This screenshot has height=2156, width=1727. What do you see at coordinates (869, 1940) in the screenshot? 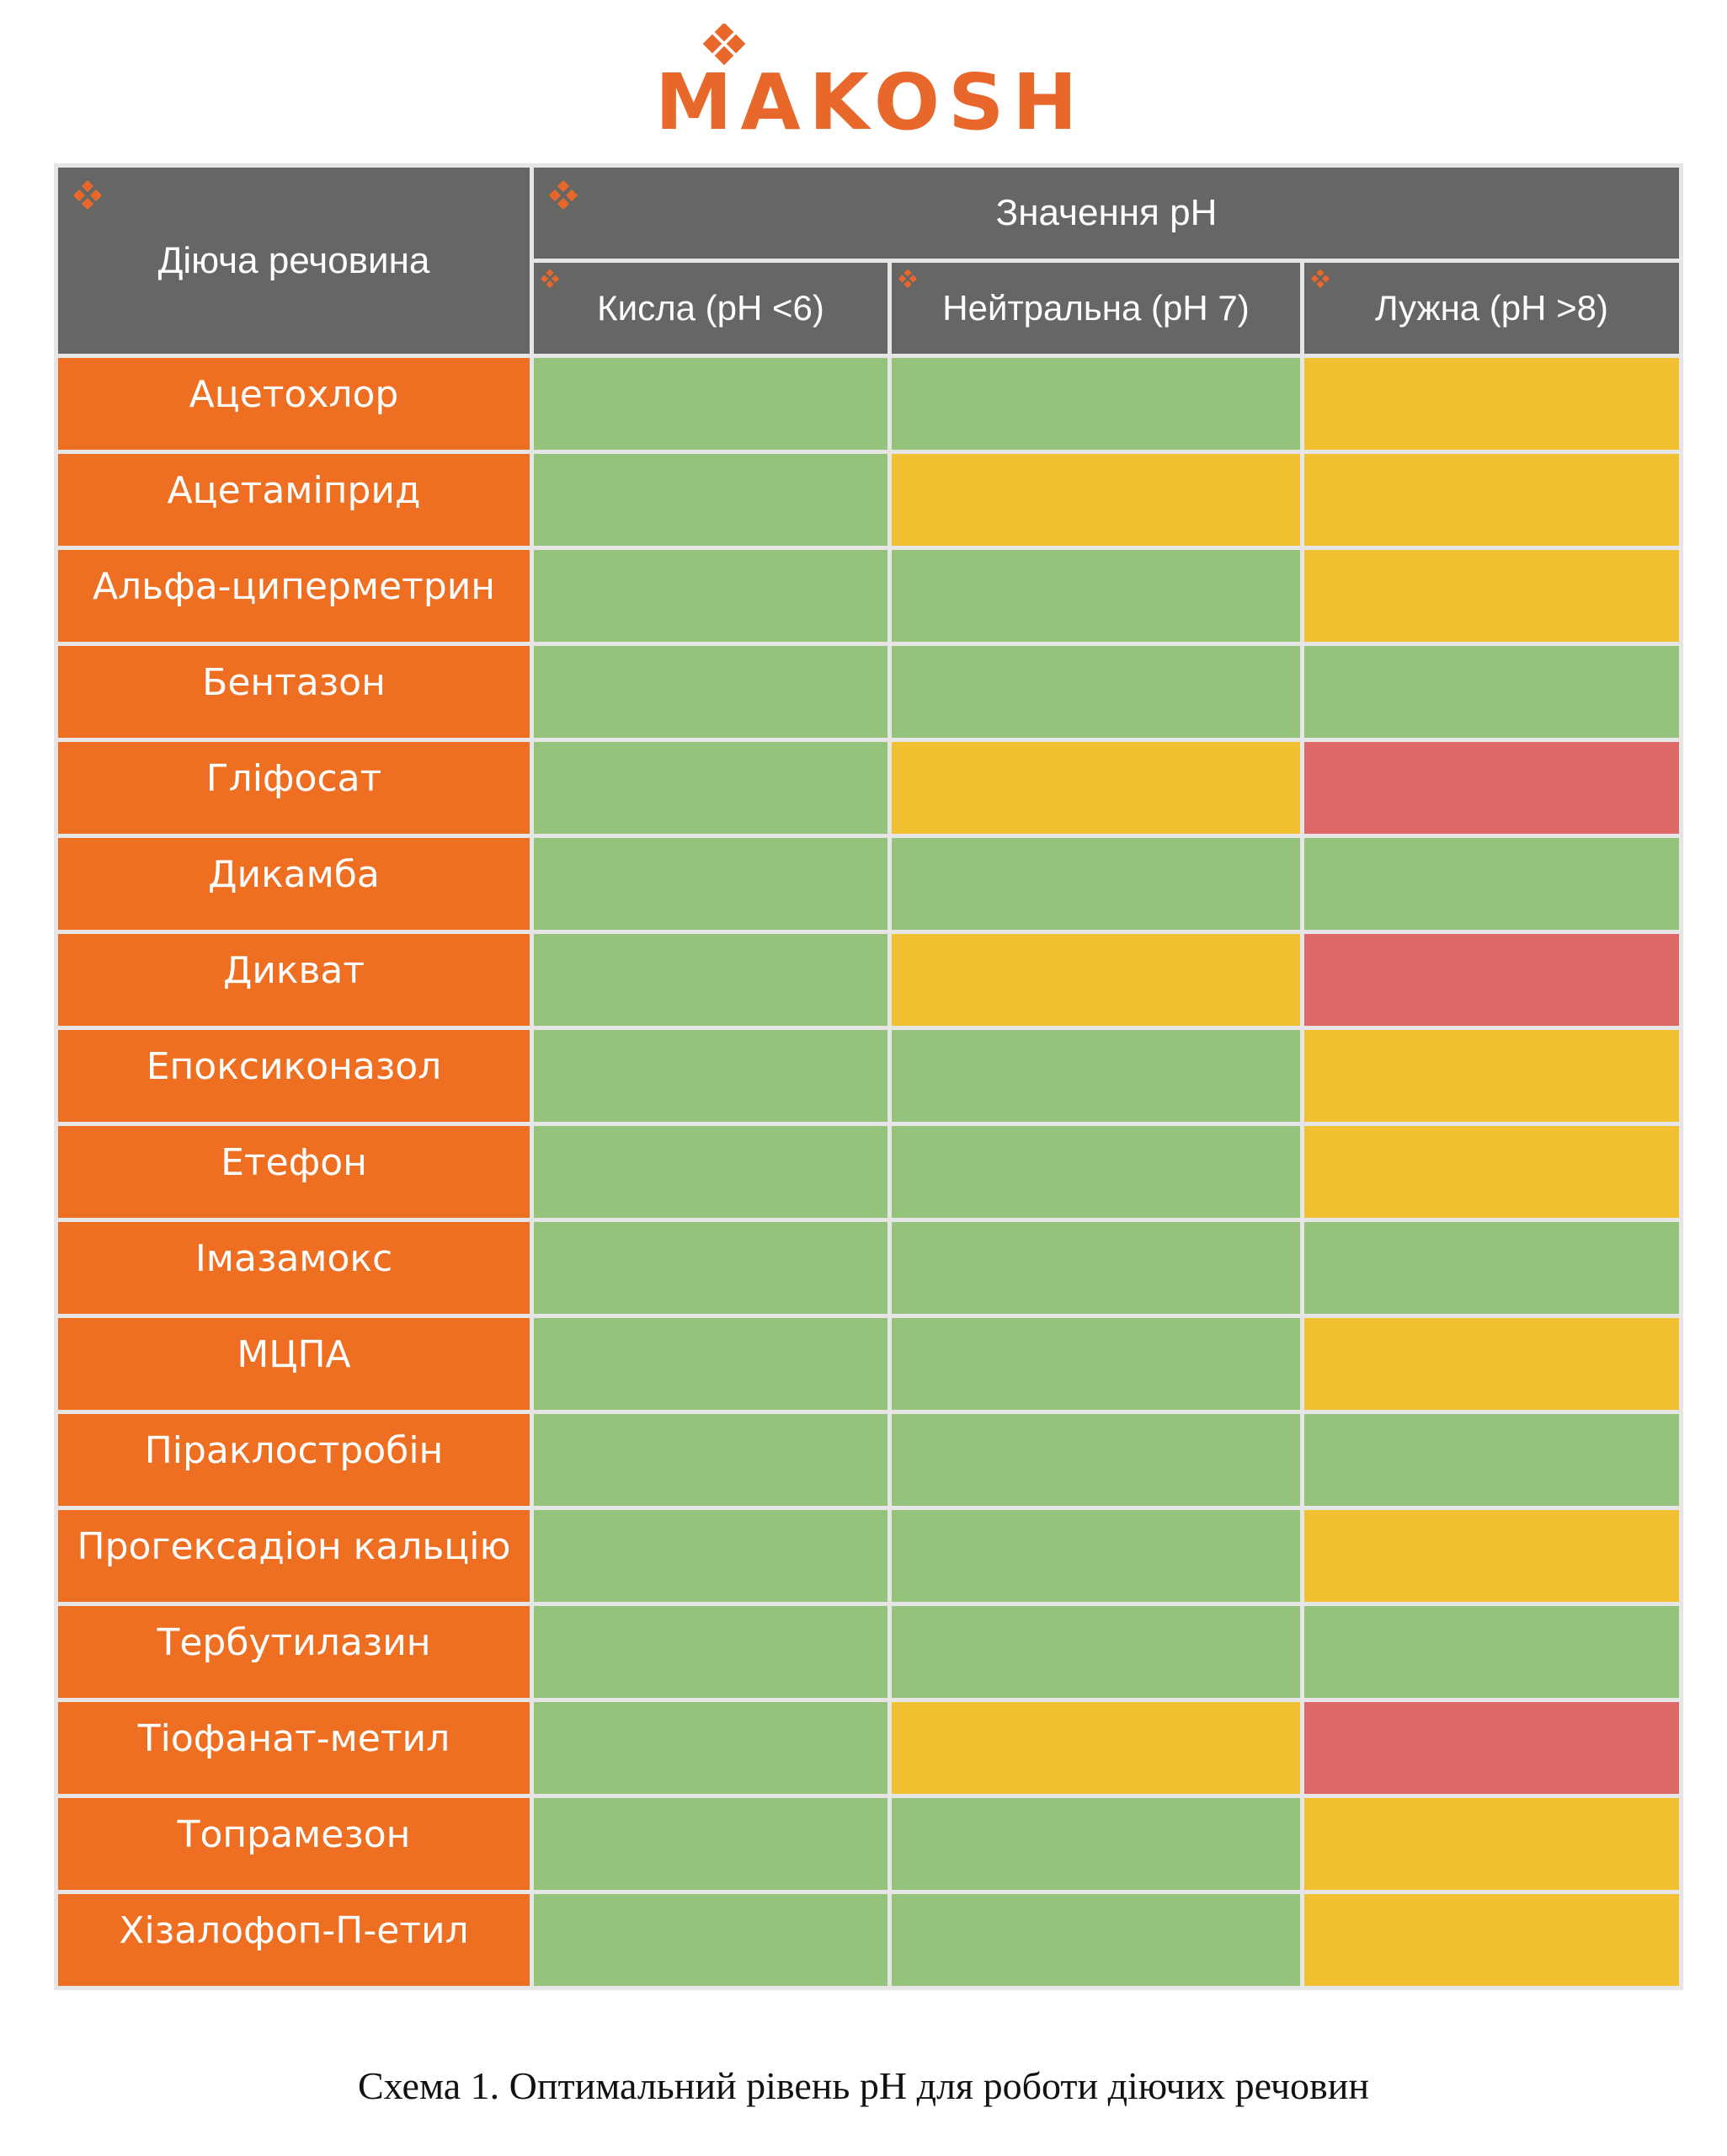
I see `table-row: Хізалофоп-П-етил` at bounding box center [869, 1940].